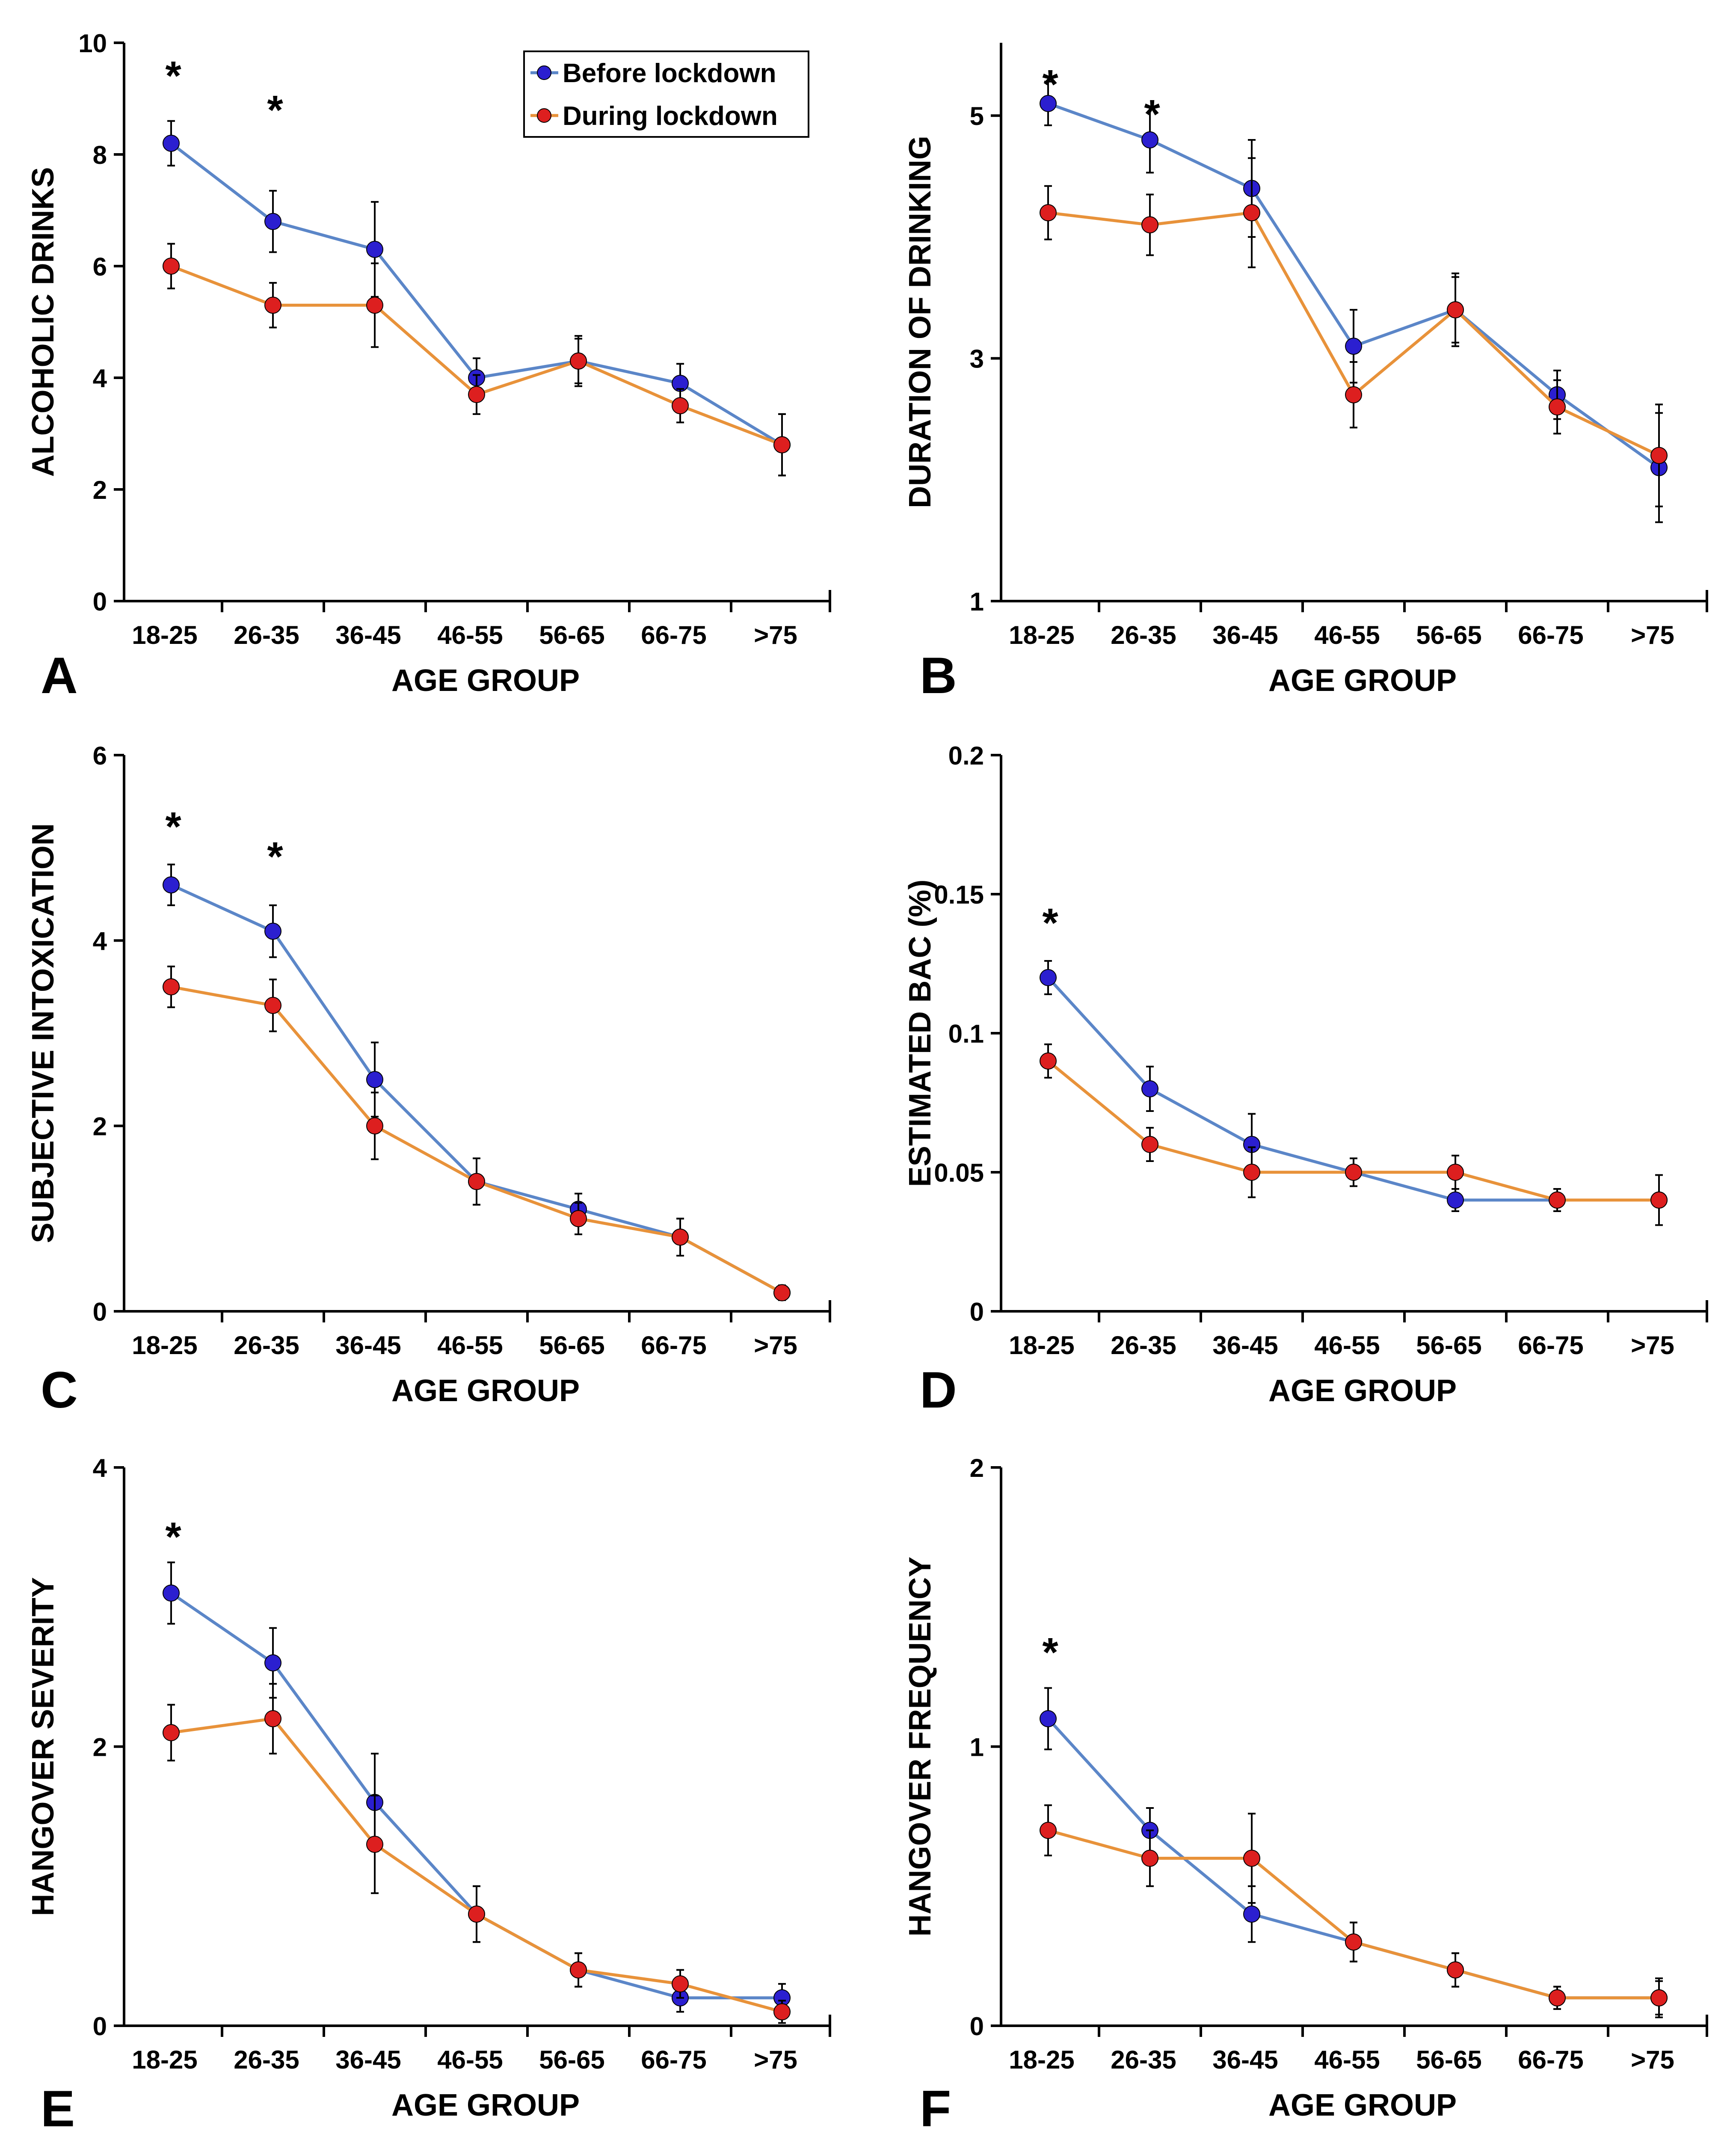 The width and height of the screenshot is (1736, 2134). Describe the element at coordinates (1347, 2059) in the screenshot. I see `panel-f-xtick-label: 46-55` at that location.